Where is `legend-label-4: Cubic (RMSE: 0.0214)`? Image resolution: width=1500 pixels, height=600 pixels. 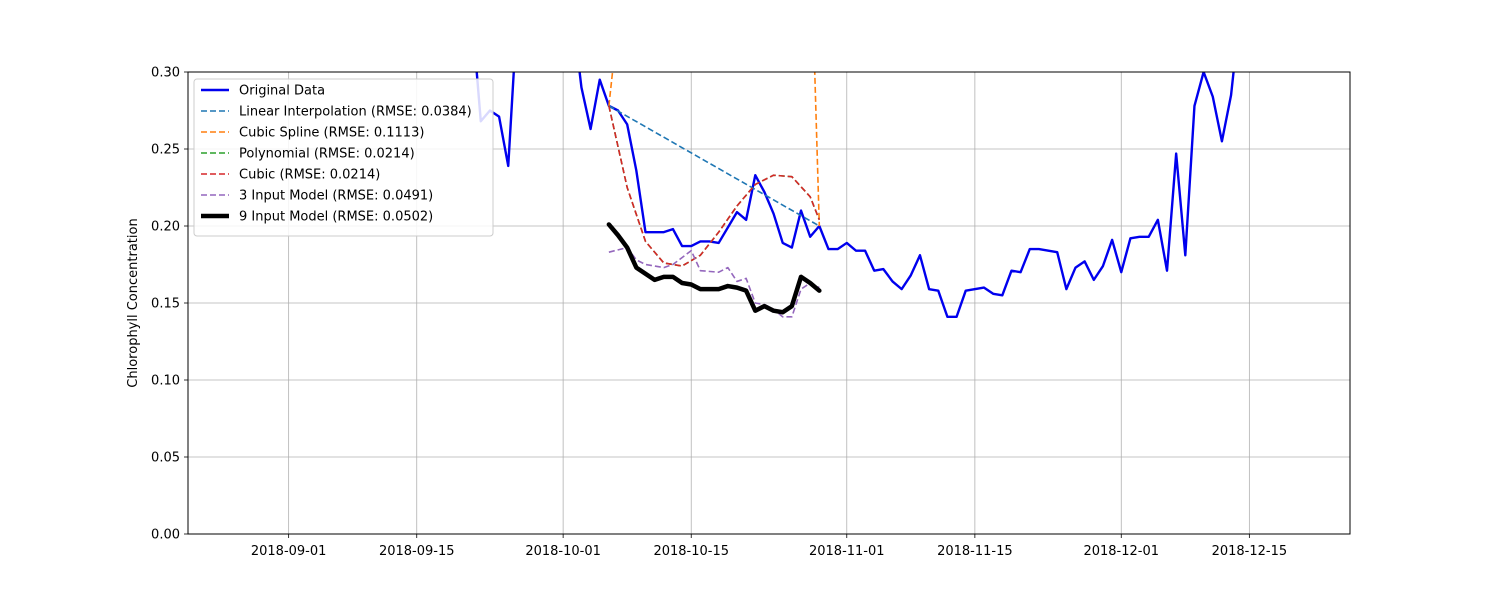
legend-label-4: Cubic (RMSE: 0.0214) is located at coordinates (309, 175).